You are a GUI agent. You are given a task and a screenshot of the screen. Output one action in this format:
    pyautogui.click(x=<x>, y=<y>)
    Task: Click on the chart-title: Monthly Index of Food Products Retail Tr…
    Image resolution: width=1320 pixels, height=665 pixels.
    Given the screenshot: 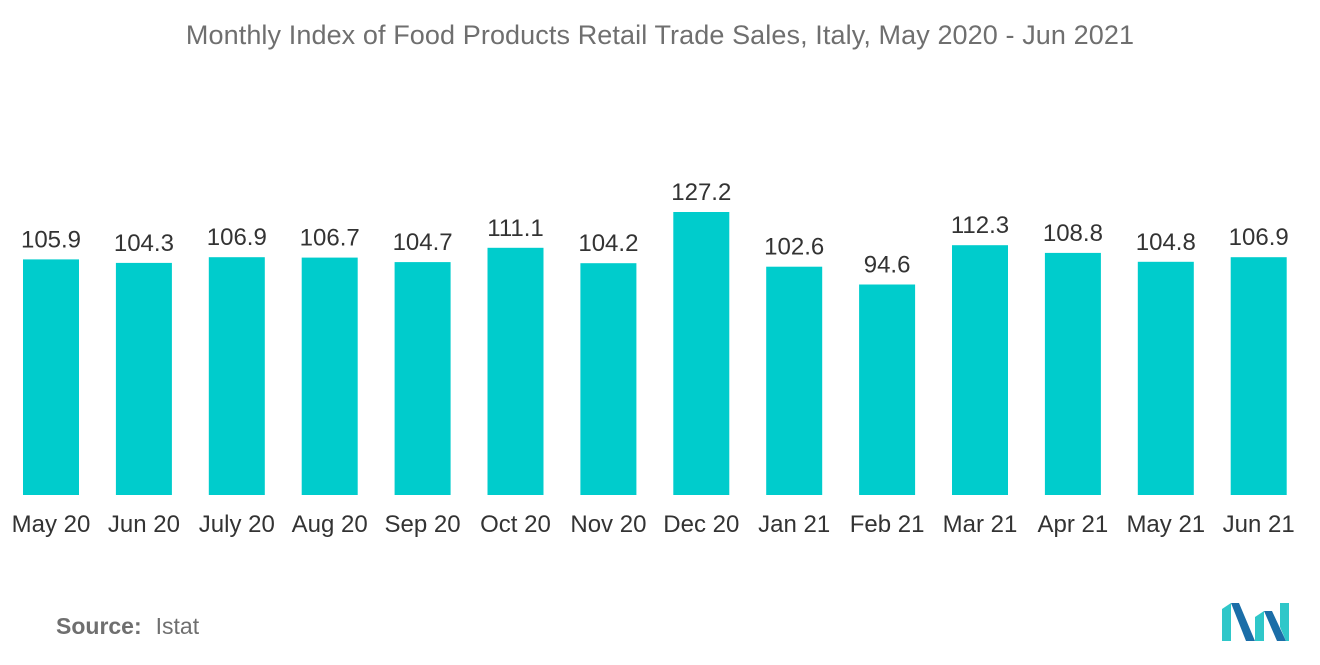 What is the action you would take?
    pyautogui.click(x=660, y=35)
    